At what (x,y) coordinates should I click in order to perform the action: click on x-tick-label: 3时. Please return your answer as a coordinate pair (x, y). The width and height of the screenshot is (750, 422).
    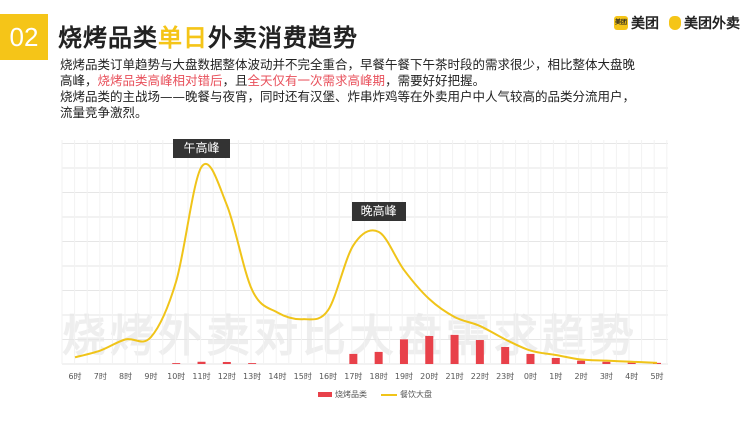
    Looking at the image, I should click on (606, 376).